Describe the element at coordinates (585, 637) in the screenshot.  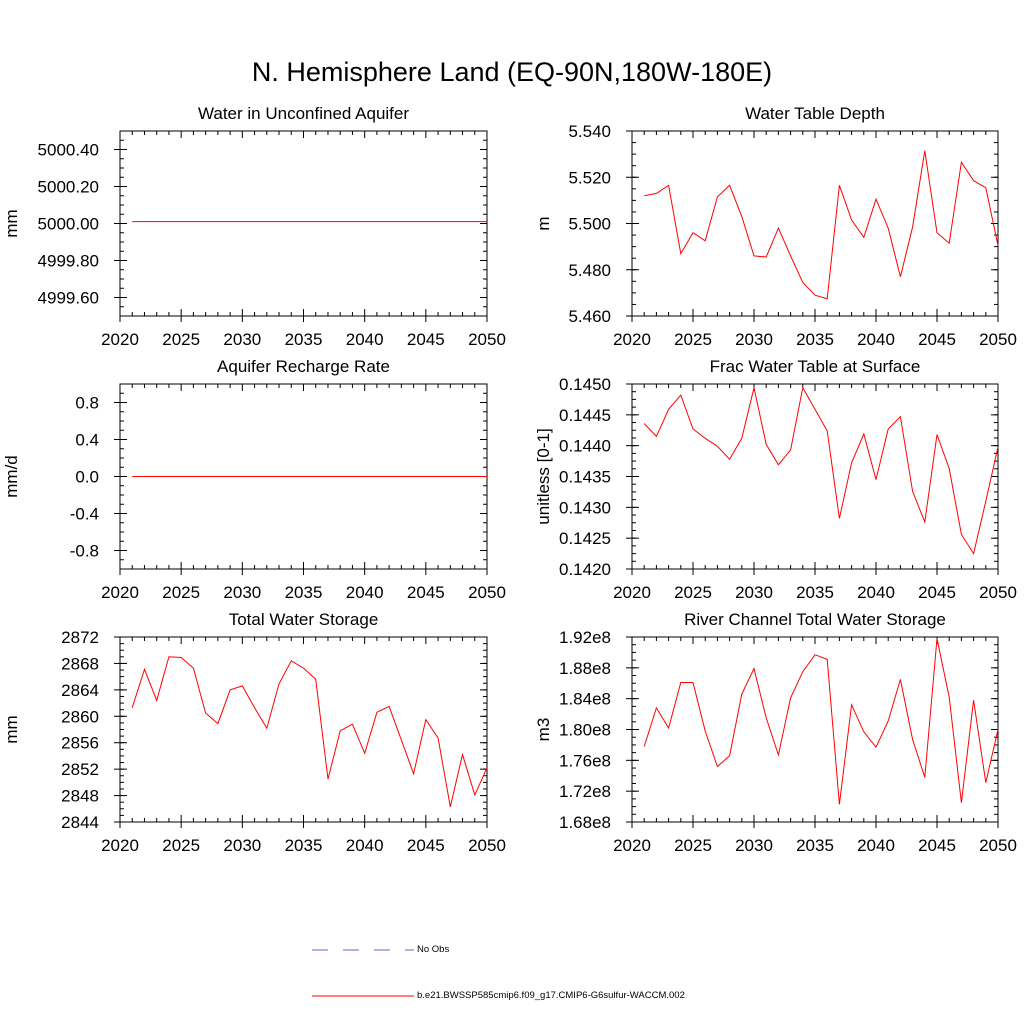
I see `y-tick-label: 1.92e8` at that location.